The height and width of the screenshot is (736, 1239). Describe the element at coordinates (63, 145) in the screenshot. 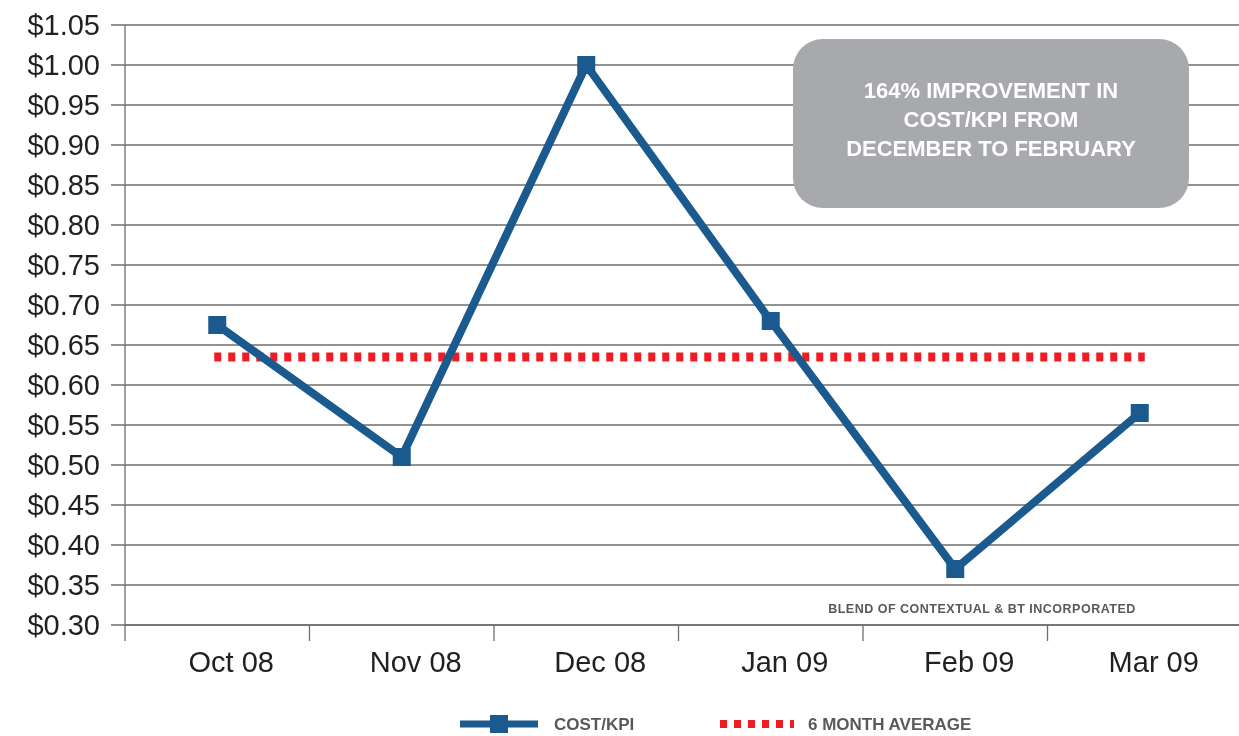

I see `y-tick-label: $0.90` at that location.